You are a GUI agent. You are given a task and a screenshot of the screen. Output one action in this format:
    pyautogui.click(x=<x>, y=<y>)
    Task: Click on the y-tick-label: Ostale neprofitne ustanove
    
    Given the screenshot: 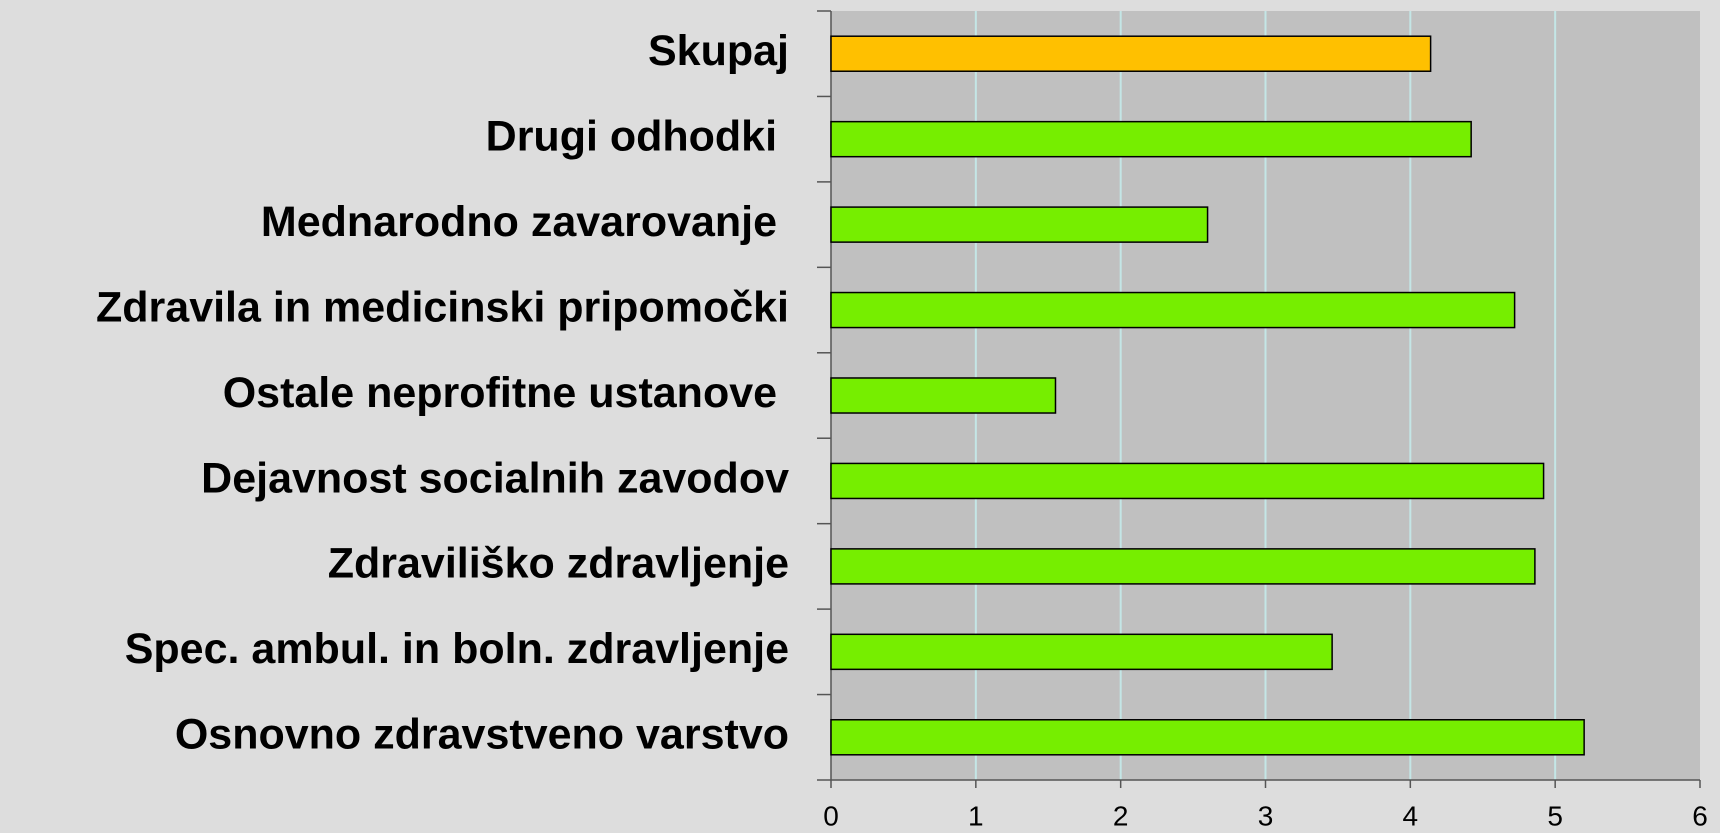 What is the action you would take?
    pyautogui.click(x=506, y=393)
    